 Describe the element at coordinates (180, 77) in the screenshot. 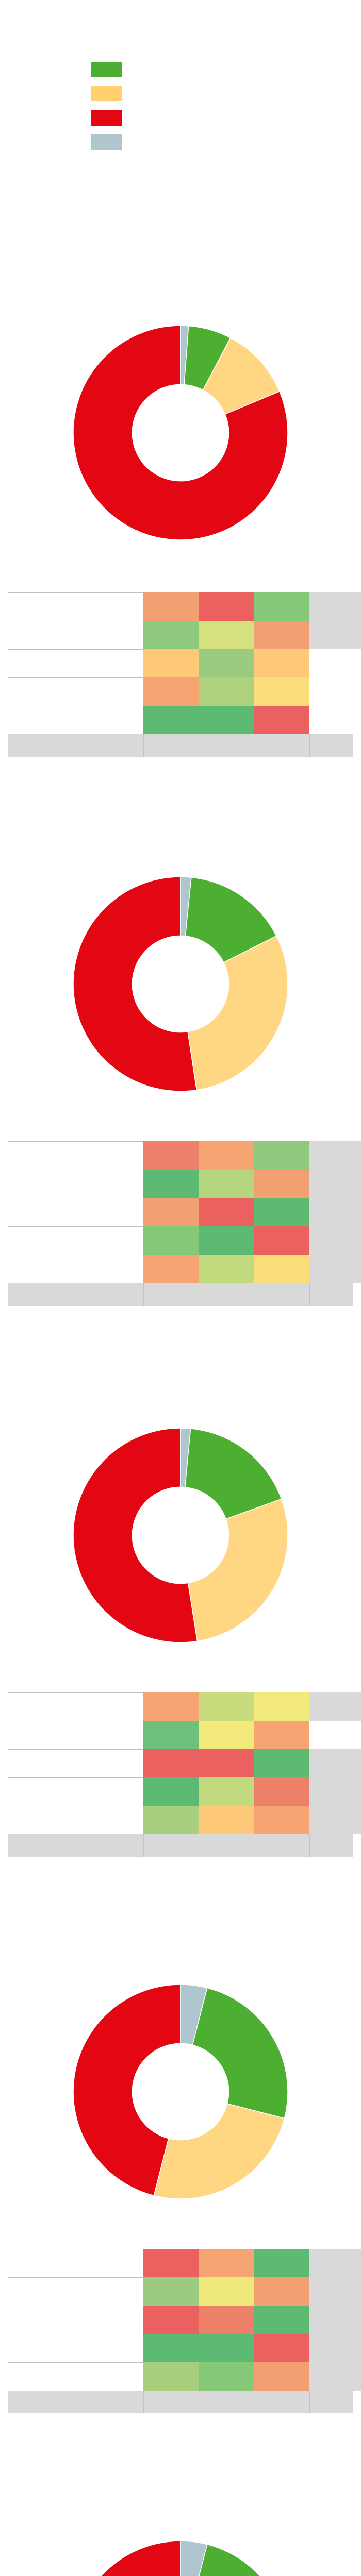

I see `legend-item-green` at that location.